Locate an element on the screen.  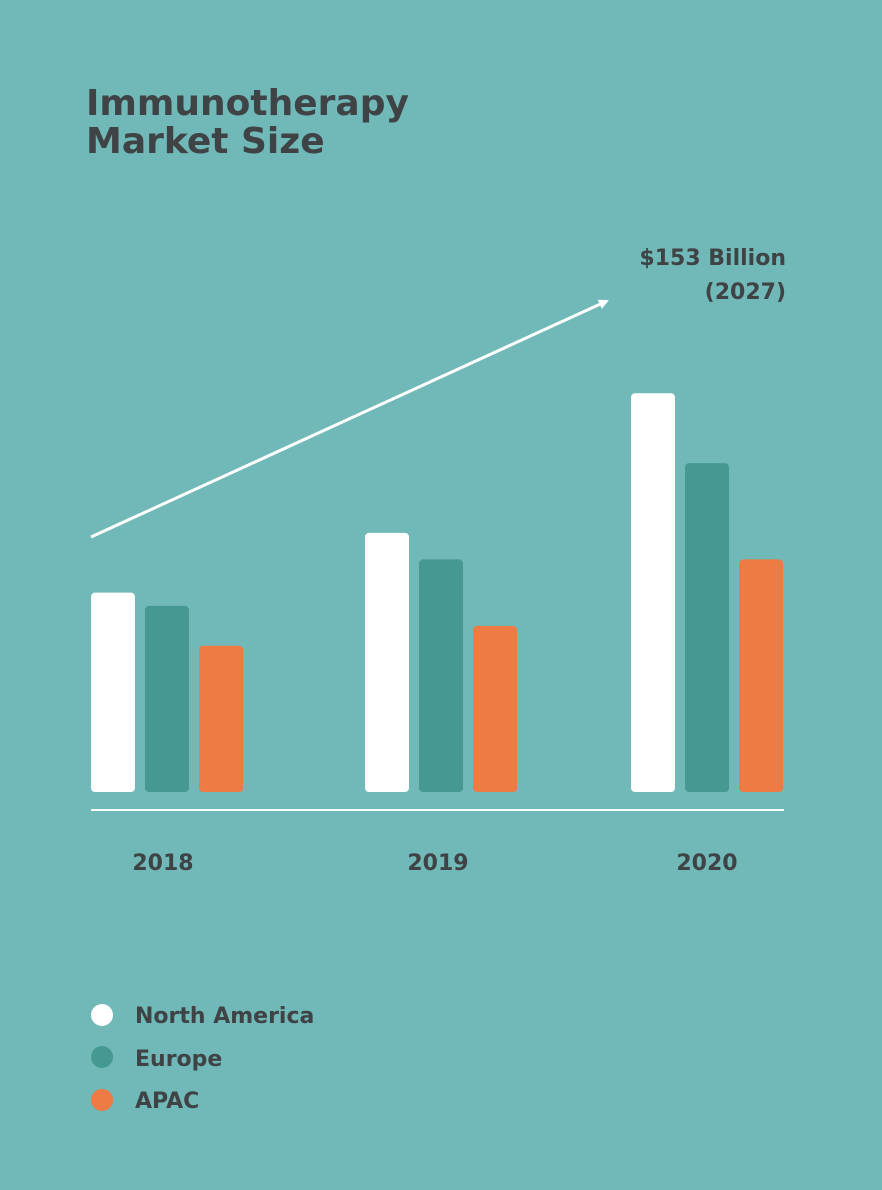
legend-label-north-america: North America is located at coordinates (224, 1016).